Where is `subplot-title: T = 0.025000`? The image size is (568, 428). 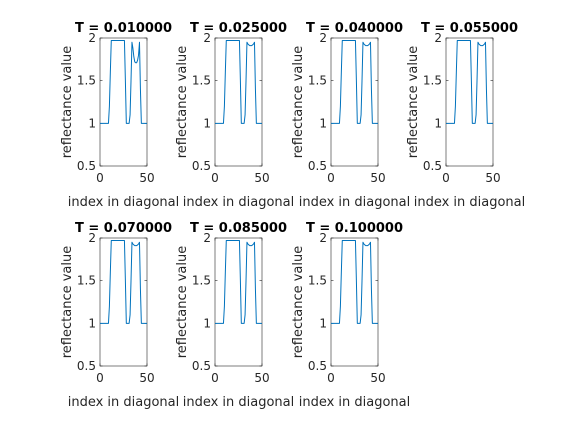
subplot-title: T = 0.025000 is located at coordinates (238, 28).